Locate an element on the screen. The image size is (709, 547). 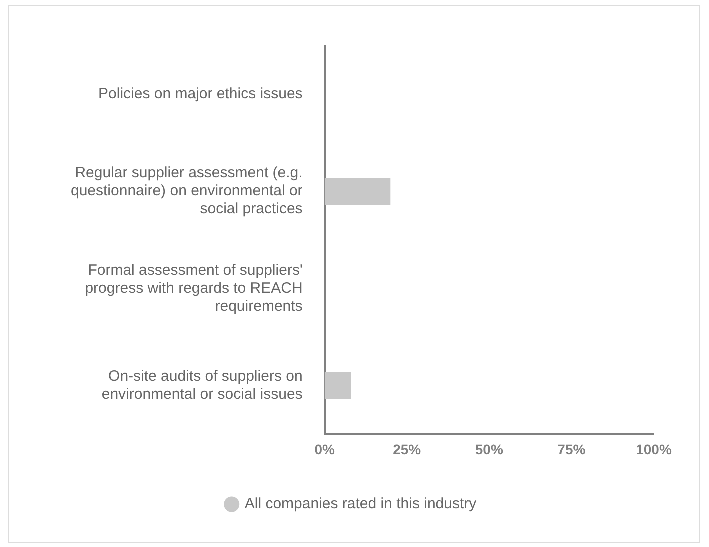
x-tick-label: 100% is located at coordinates (654, 449).